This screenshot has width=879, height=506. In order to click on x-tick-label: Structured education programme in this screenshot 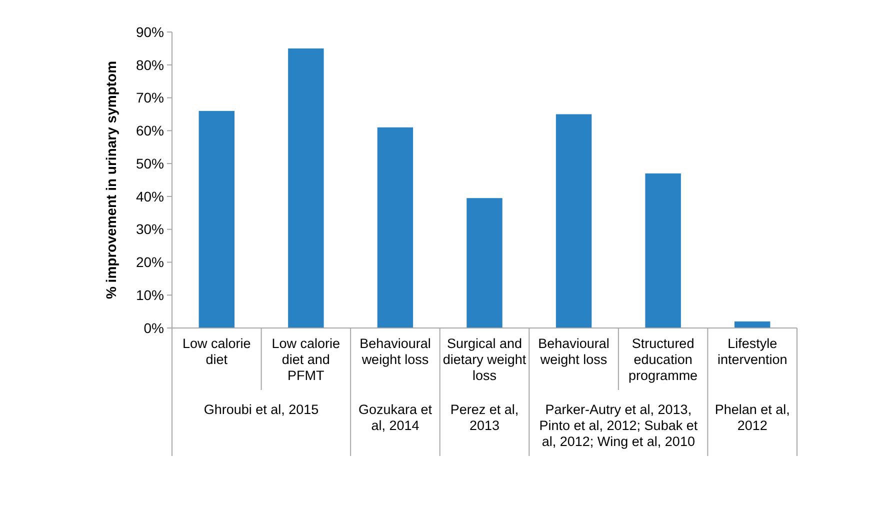, I will do `click(663, 359)`.